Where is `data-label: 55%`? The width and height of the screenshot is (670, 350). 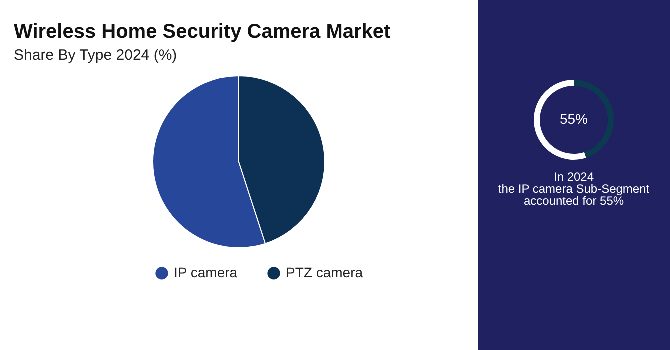
data-label: 55% is located at coordinates (574, 119).